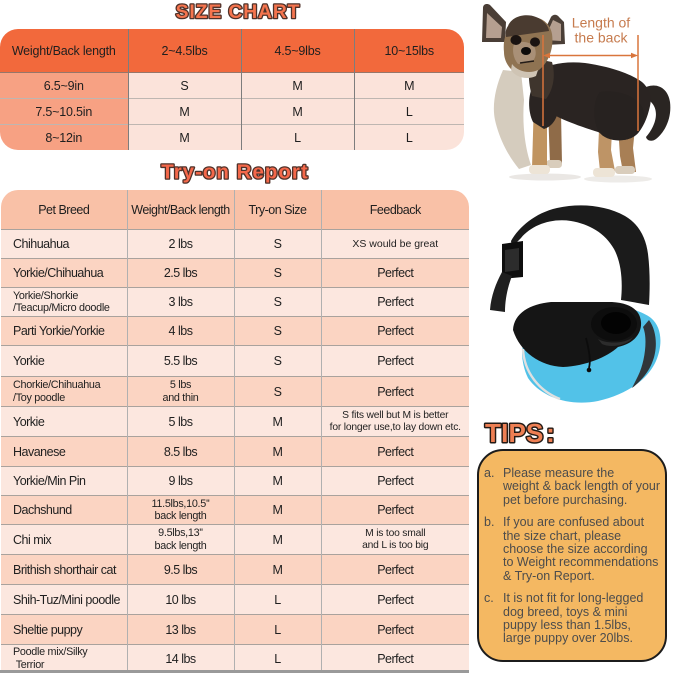  Describe the element at coordinates (234, 172) in the screenshot. I see `svg-text: Try-on Report` at that location.